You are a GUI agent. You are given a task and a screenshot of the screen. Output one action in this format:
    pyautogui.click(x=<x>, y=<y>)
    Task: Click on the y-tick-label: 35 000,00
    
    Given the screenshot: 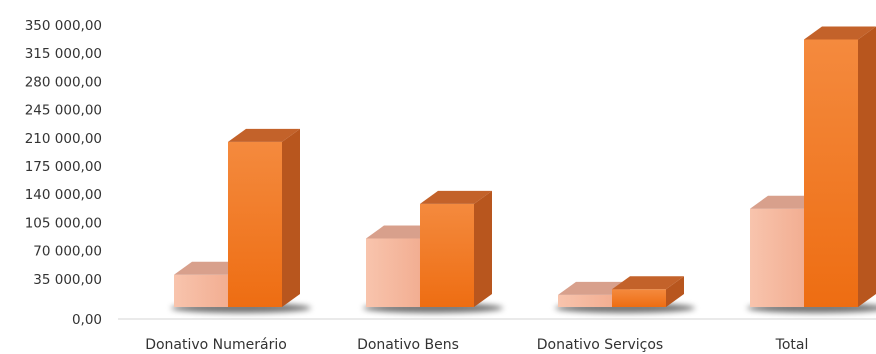 What is the action you would take?
    pyautogui.click(x=67, y=280)
    